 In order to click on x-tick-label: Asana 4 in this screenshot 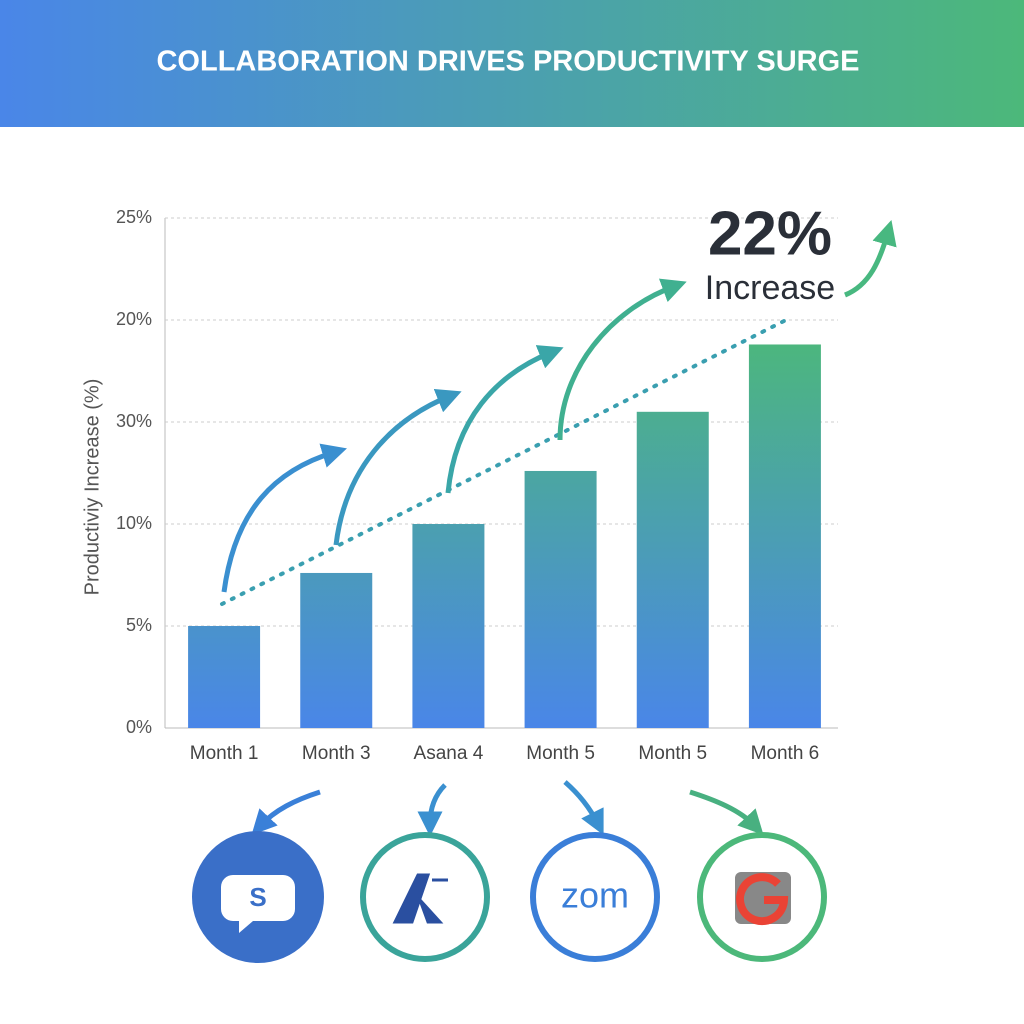, I will do `click(449, 753)`.